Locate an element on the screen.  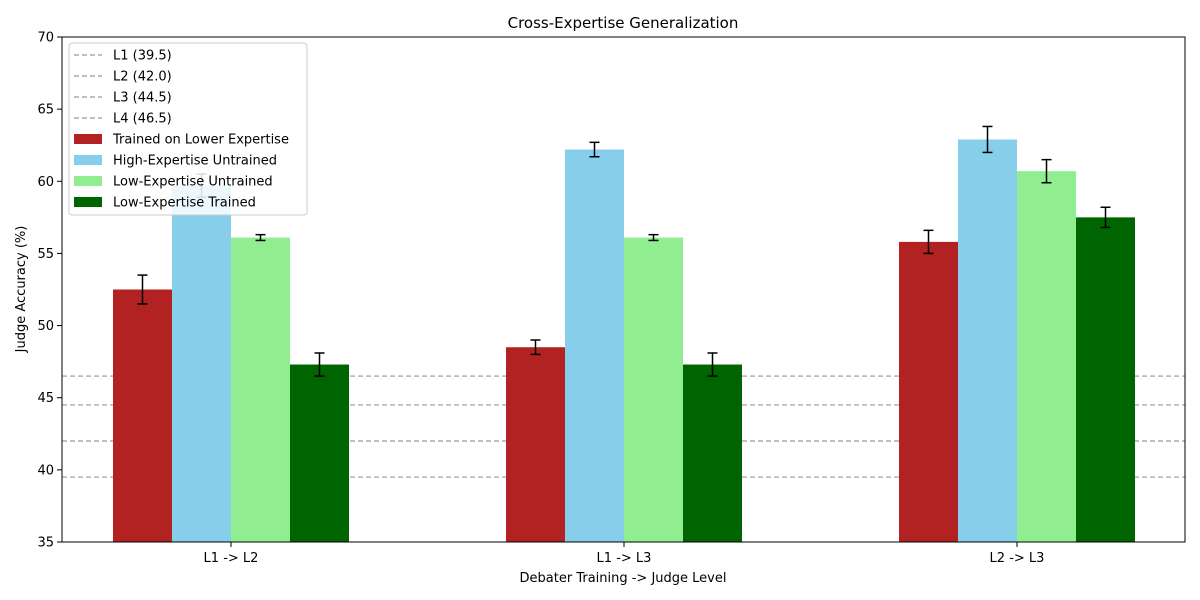
y-axis-label: Judge Accuracy (%) is located at coordinates (21, 290).